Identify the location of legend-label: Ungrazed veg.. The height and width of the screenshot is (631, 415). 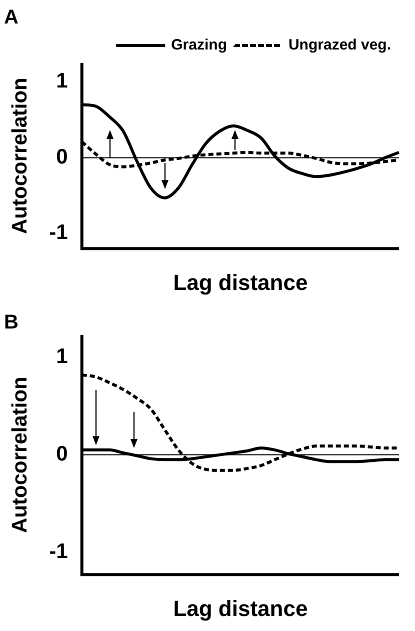
(340, 45).